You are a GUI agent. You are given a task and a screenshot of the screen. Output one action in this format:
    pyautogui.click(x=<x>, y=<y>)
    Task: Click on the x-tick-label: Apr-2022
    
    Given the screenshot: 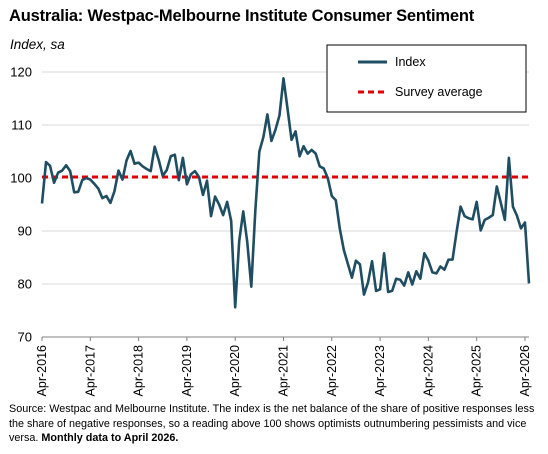 What is the action you would take?
    pyautogui.click(x=332, y=370)
    